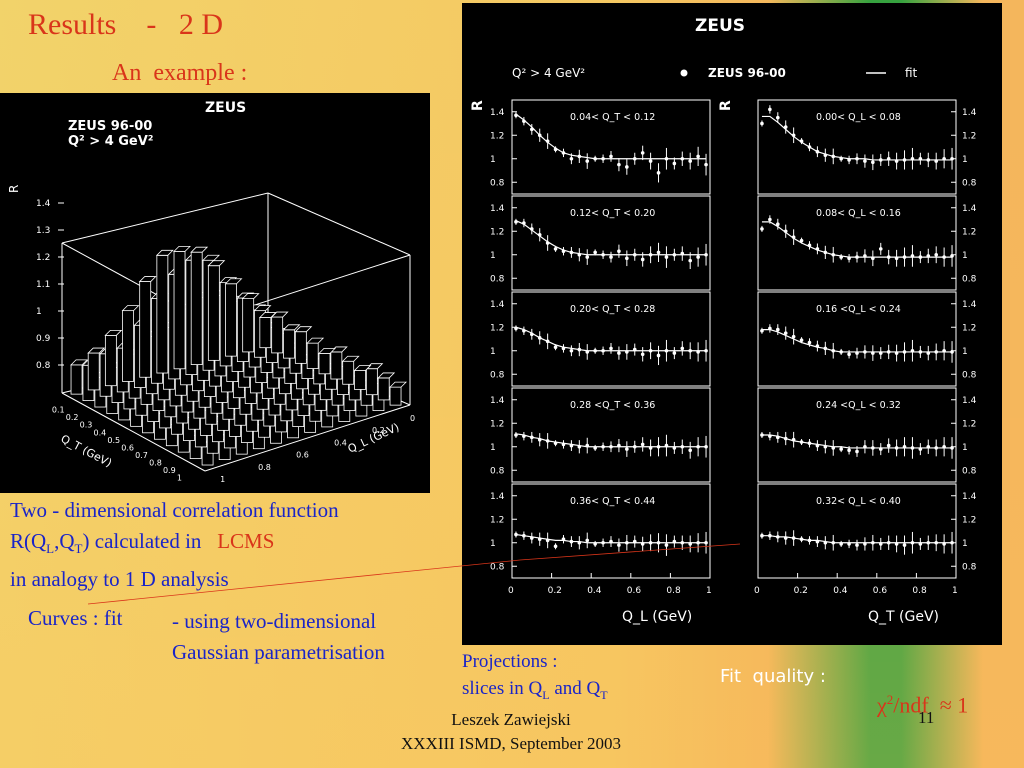  Describe the element at coordinates (917, 692) in the screenshot. I see `chi2-ndf: χ2/ndf ≈ 1` at that location.